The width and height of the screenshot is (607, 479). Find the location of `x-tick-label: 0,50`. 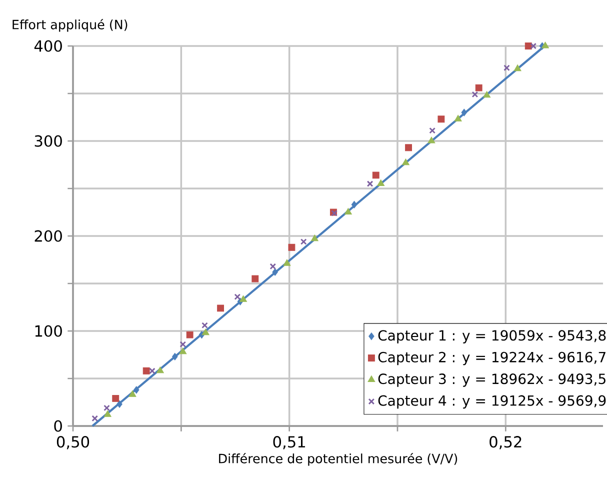

x-tick-label: 0,50 is located at coordinates (73, 443).